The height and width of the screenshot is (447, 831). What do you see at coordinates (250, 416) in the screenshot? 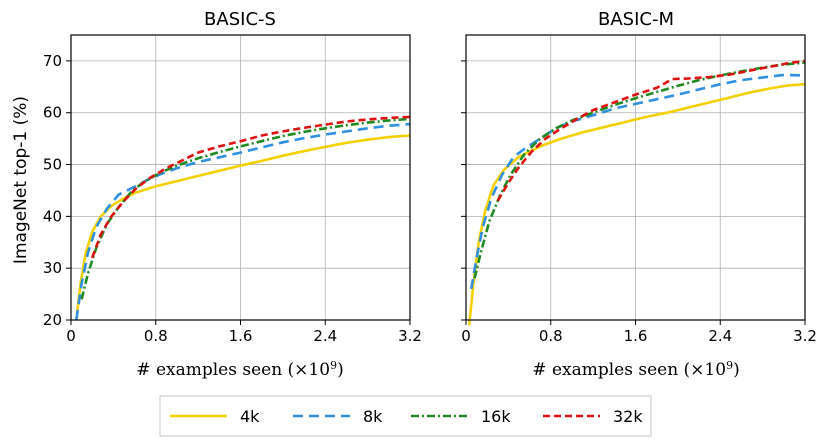
I see `legend-label-4k: 4k` at bounding box center [250, 416].